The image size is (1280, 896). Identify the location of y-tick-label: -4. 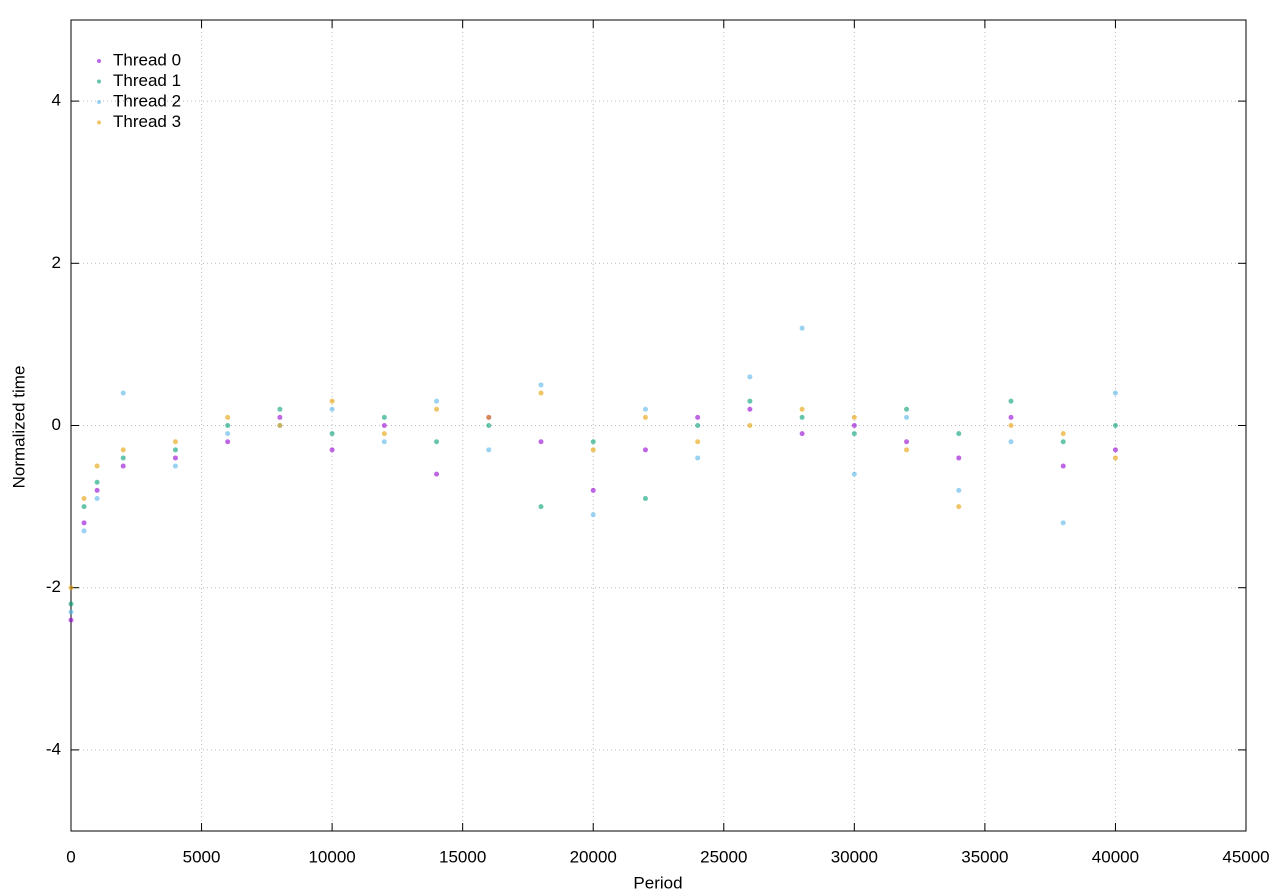
(53, 748).